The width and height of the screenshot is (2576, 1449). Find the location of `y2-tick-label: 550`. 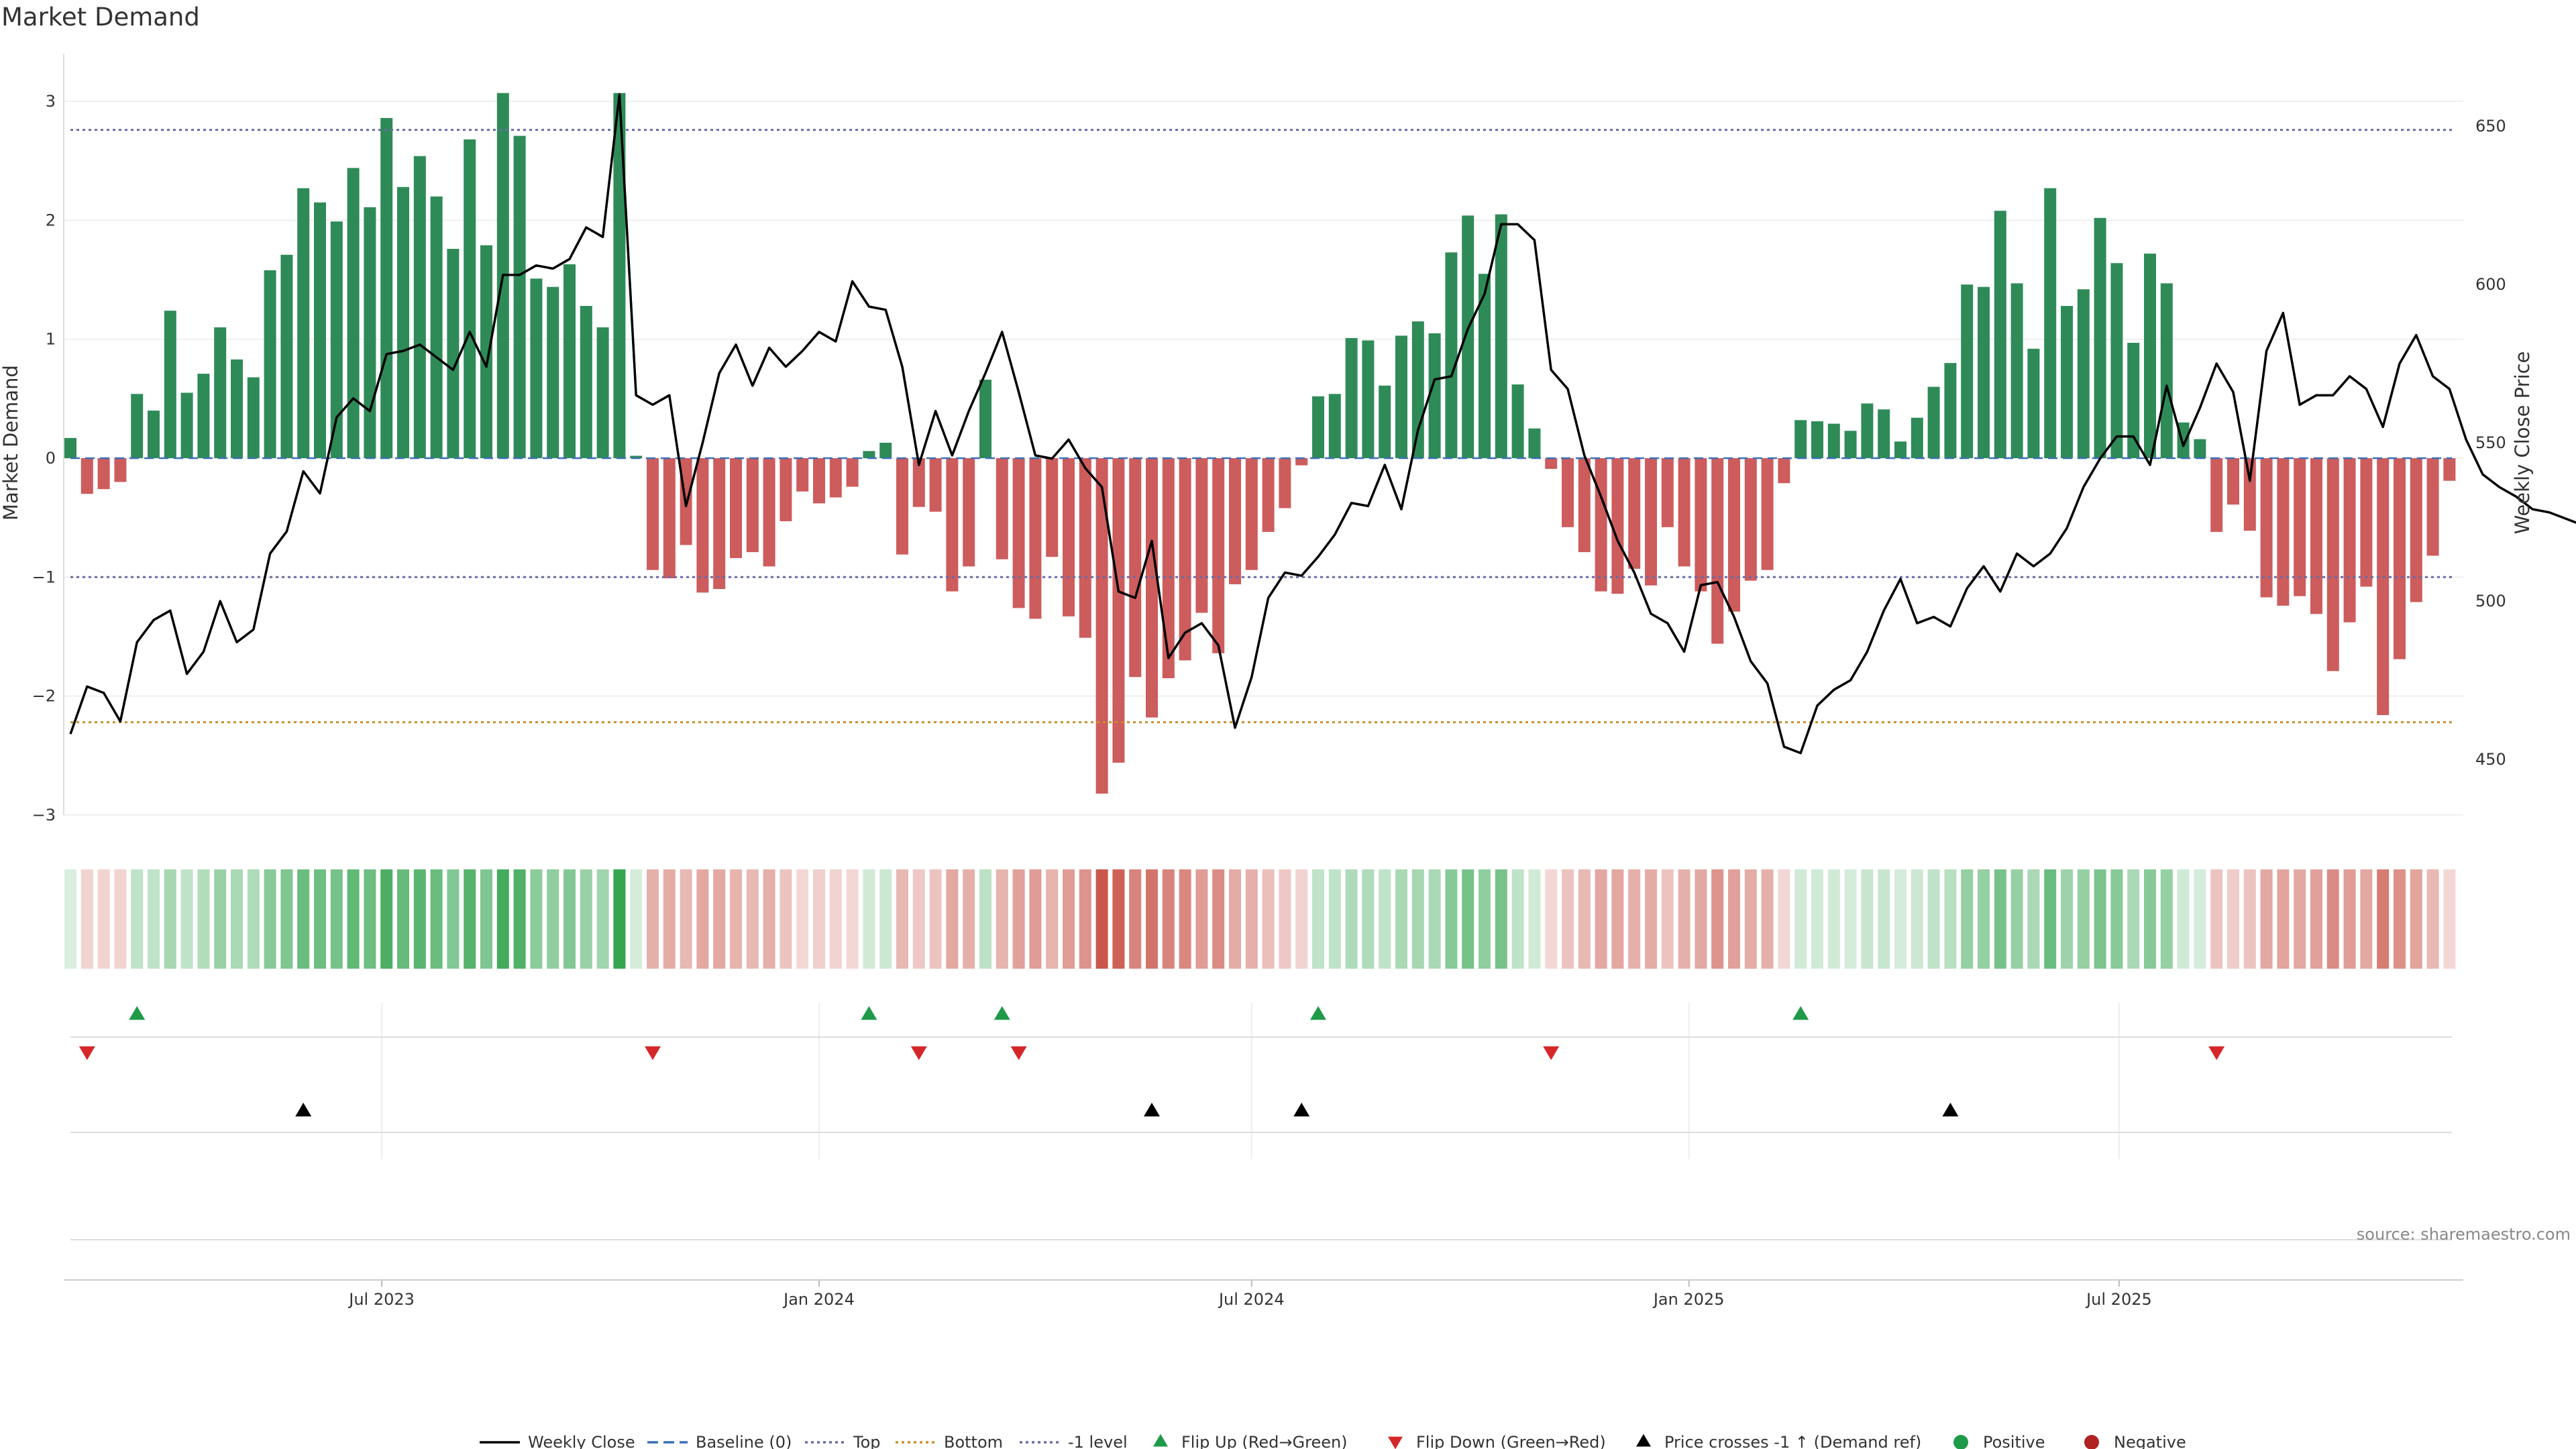

y2-tick-label: 550 is located at coordinates (2490, 442).